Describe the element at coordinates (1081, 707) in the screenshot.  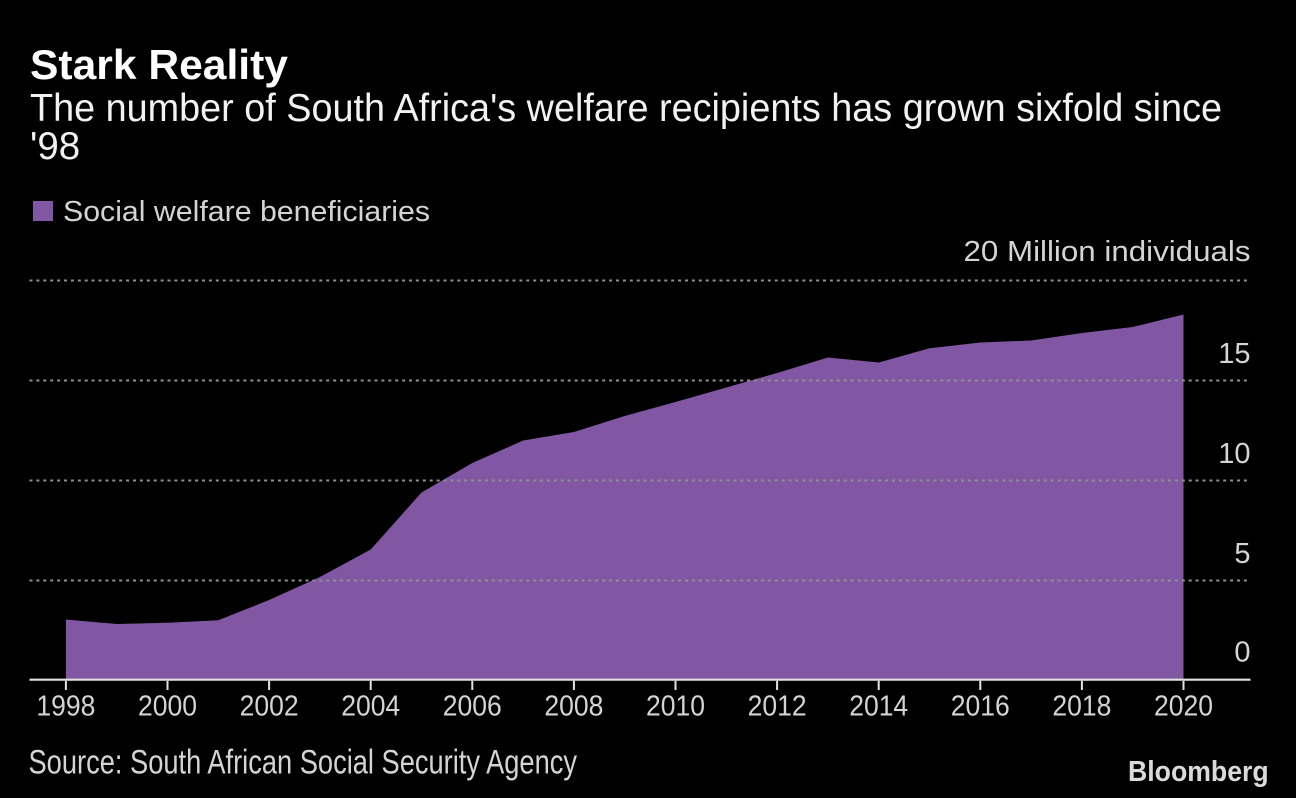
I see `svg-text: 2018` at that location.